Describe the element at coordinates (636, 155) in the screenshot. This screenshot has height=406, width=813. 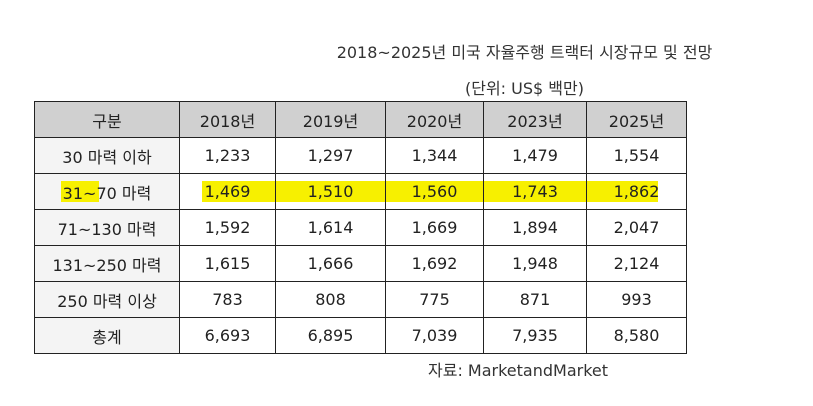
I see `table-cell: 1,554` at that location.